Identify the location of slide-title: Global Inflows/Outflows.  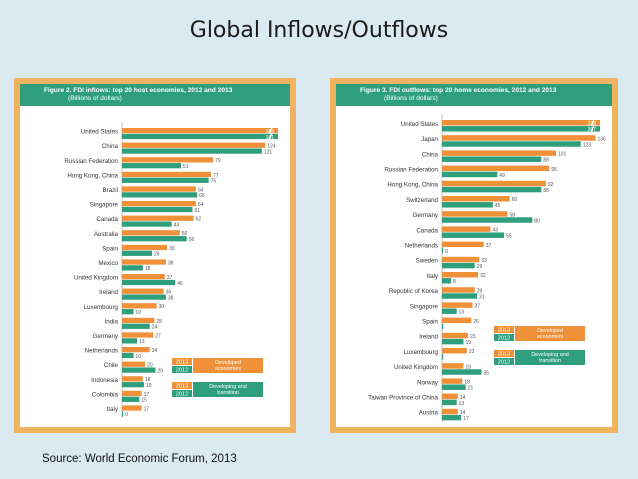
(319, 30).